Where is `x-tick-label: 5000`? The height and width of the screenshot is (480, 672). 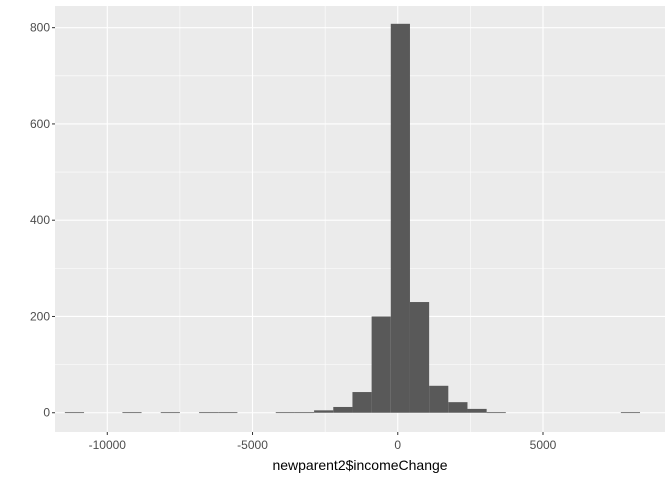 x-tick-label: 5000 is located at coordinates (543, 445).